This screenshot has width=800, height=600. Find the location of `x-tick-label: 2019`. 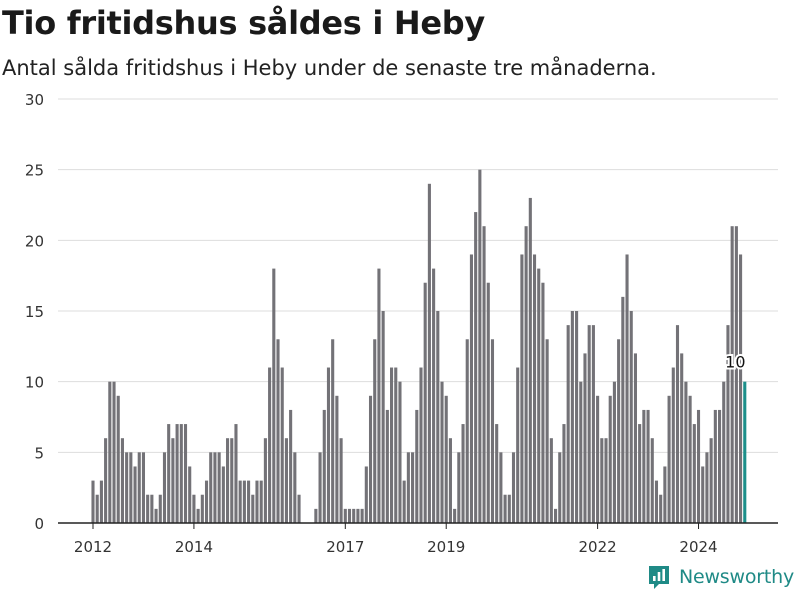

x-tick-label: 2019 is located at coordinates (446, 547).